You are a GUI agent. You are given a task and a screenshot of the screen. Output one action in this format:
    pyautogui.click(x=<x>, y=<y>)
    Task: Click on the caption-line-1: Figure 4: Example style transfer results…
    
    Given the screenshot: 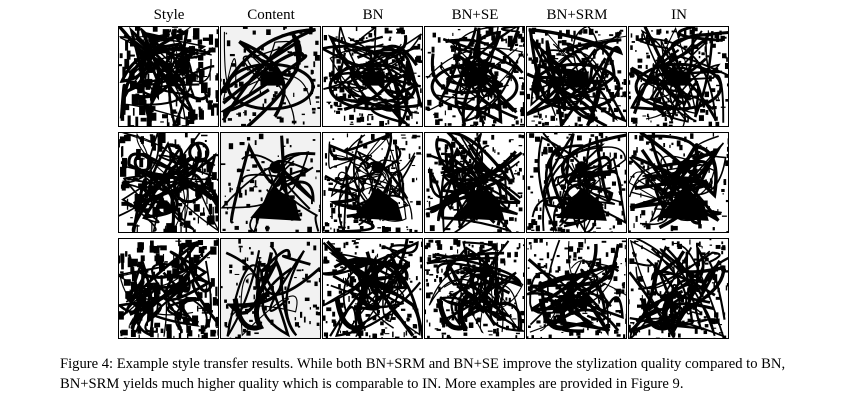 What is the action you would take?
    pyautogui.click(x=423, y=364)
    